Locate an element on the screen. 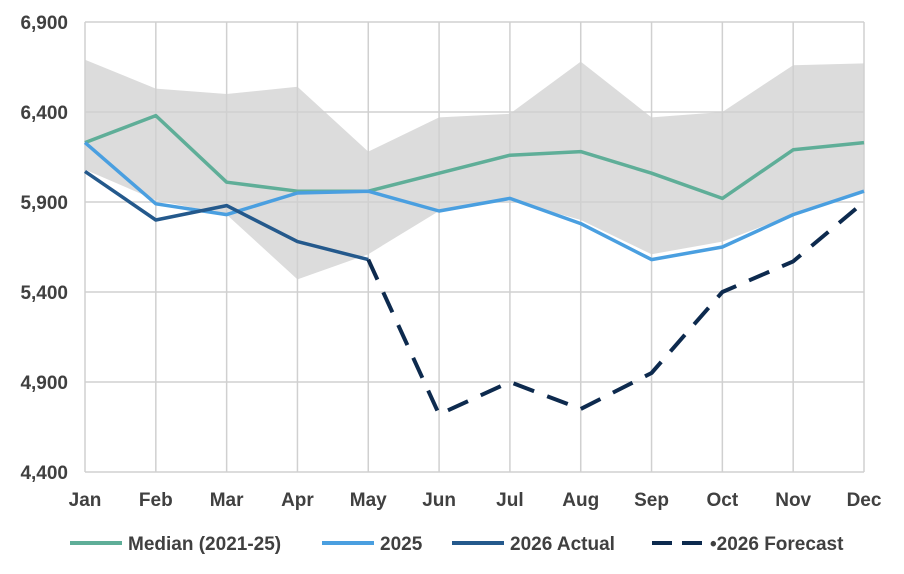 This screenshot has width=904, height=574. legend-label-3: •2026 Forecast is located at coordinates (777, 544).